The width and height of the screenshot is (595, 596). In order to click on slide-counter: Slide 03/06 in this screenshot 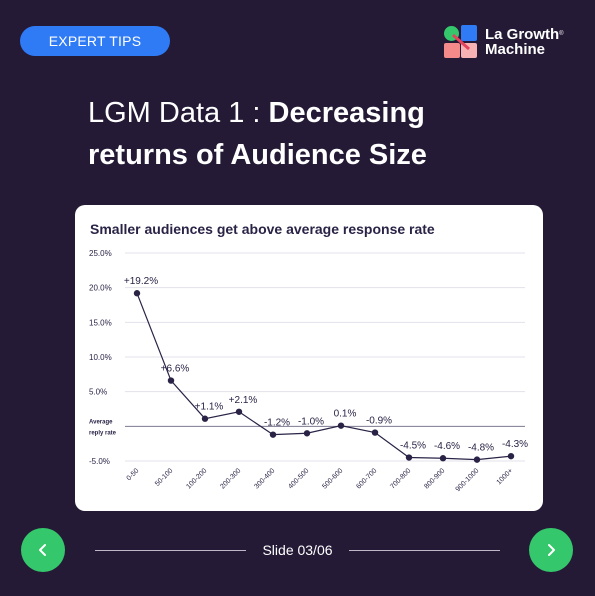, I will do `click(297, 550)`.